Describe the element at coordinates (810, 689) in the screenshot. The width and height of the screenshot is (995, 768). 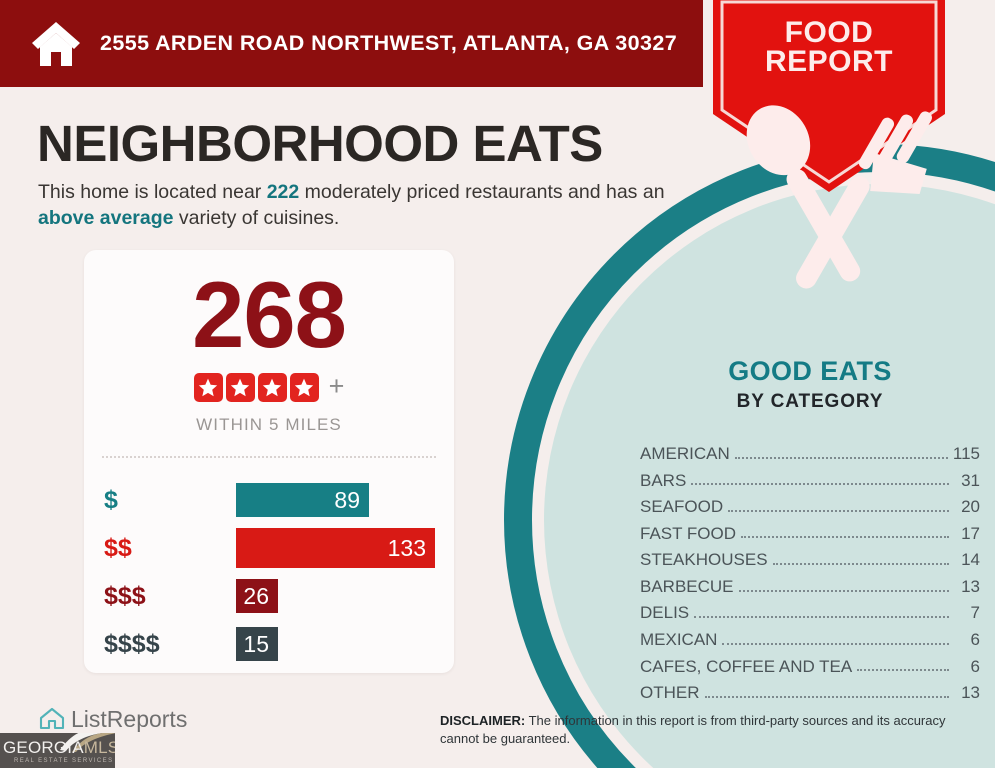
I see `category-row: OTHER 13` at that location.